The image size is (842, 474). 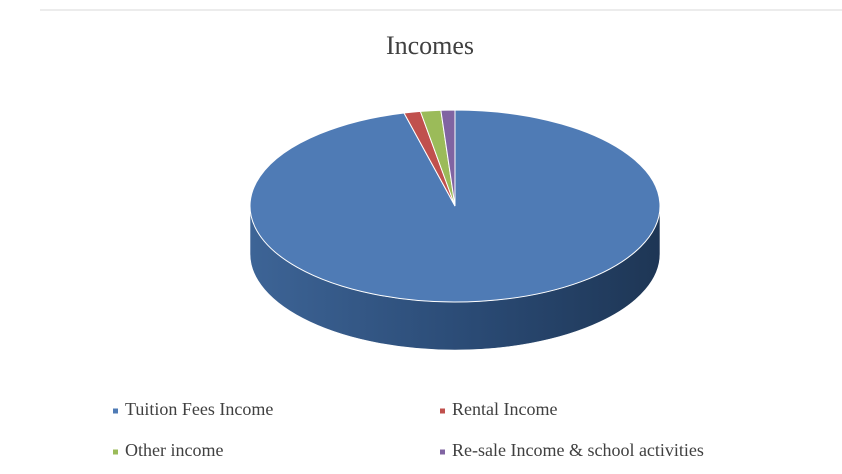 What do you see at coordinates (504, 409) in the screenshot?
I see `legend-label: Rental Income` at bounding box center [504, 409].